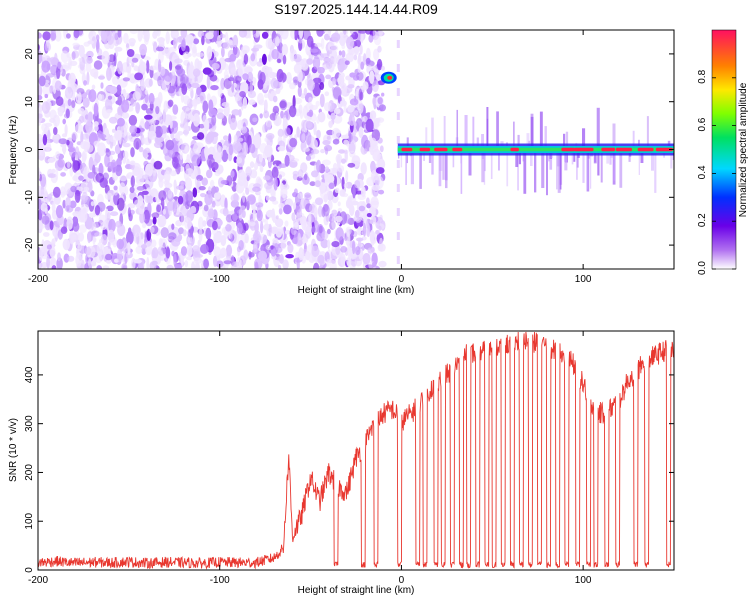 The image size is (750, 600). Describe the element at coordinates (702, 268) in the screenshot. I see `colorbar-tick-label: 0.0` at that location.